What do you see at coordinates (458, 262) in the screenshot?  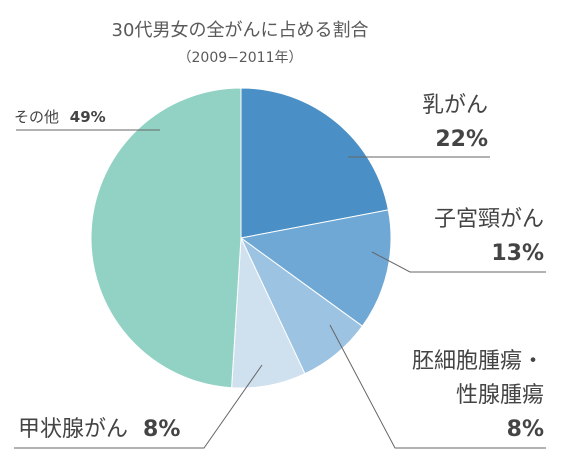 I see `leader-line-cervical-cancer` at bounding box center [458, 262].